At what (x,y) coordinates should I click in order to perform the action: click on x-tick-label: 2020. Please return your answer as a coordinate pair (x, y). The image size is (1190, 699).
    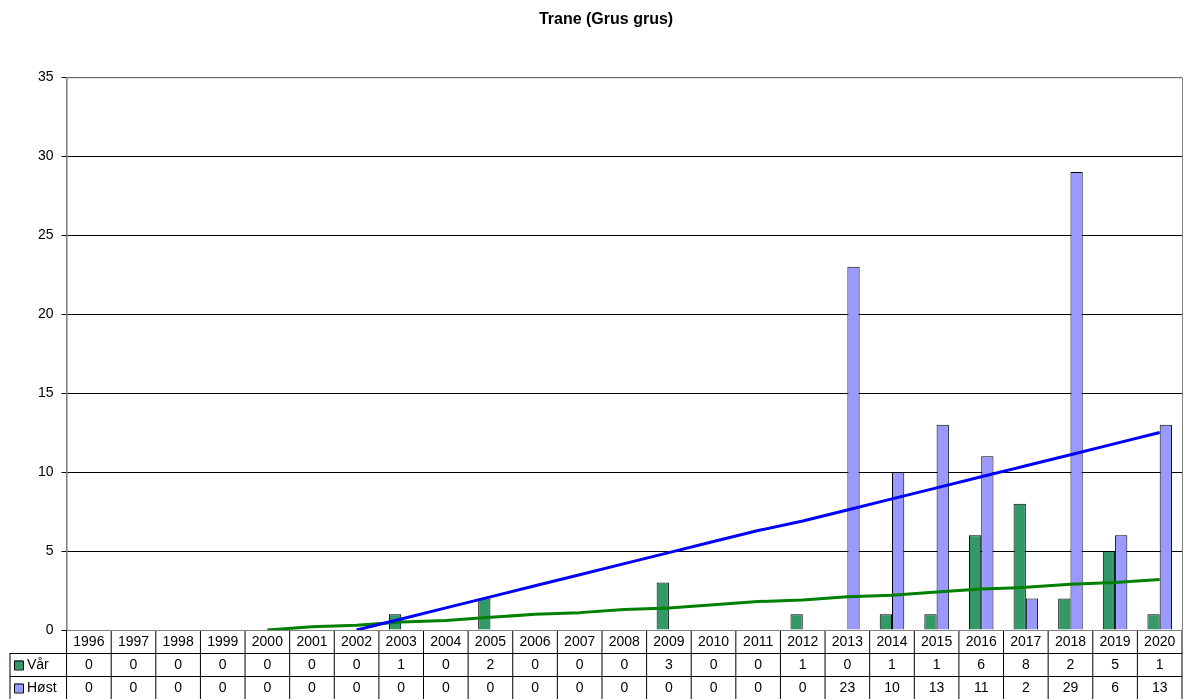
    Looking at the image, I should click on (1160, 641).